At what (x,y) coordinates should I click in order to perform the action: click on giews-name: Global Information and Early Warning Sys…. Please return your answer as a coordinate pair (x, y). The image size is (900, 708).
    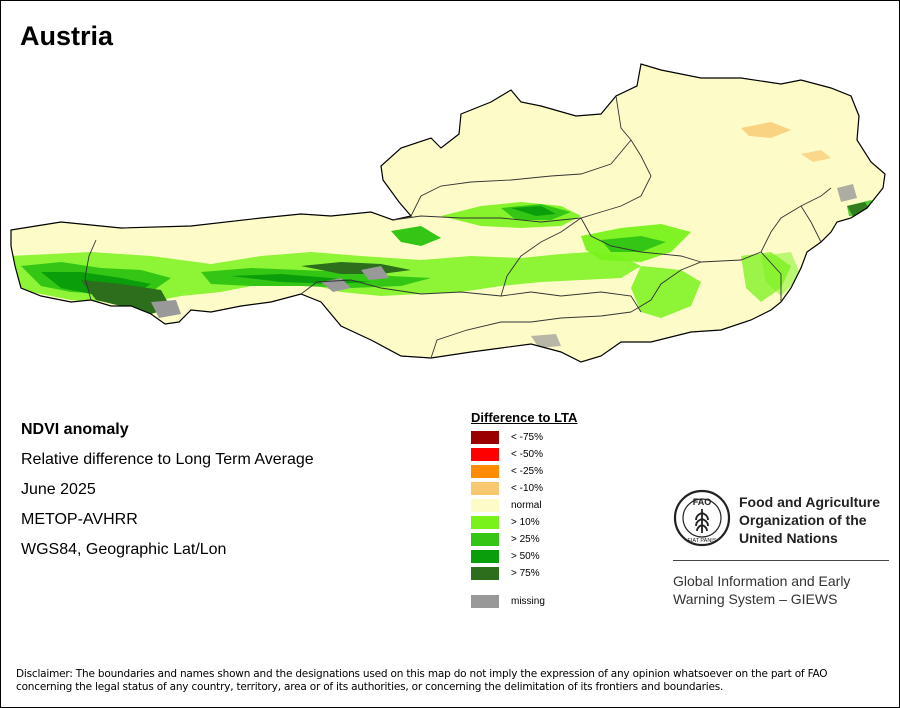
    Looking at the image, I should click on (761, 590).